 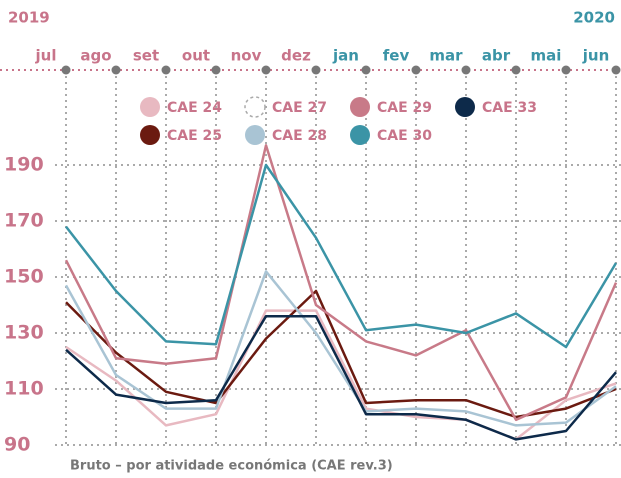 What do you see at coordinates (404, 136) in the screenshot?
I see `legend-label: CAE 30` at bounding box center [404, 136].